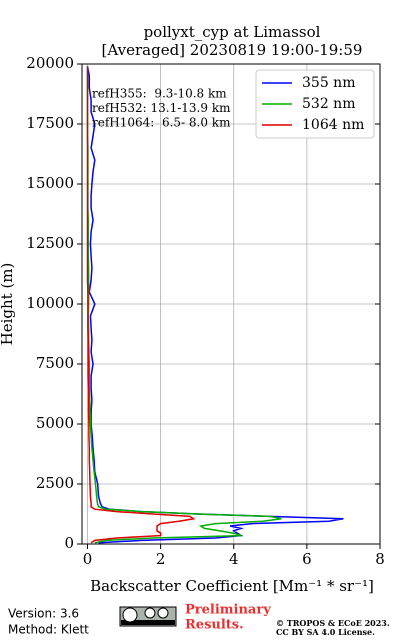  I want to click on y-tick-label: 12500, so click(50, 243).